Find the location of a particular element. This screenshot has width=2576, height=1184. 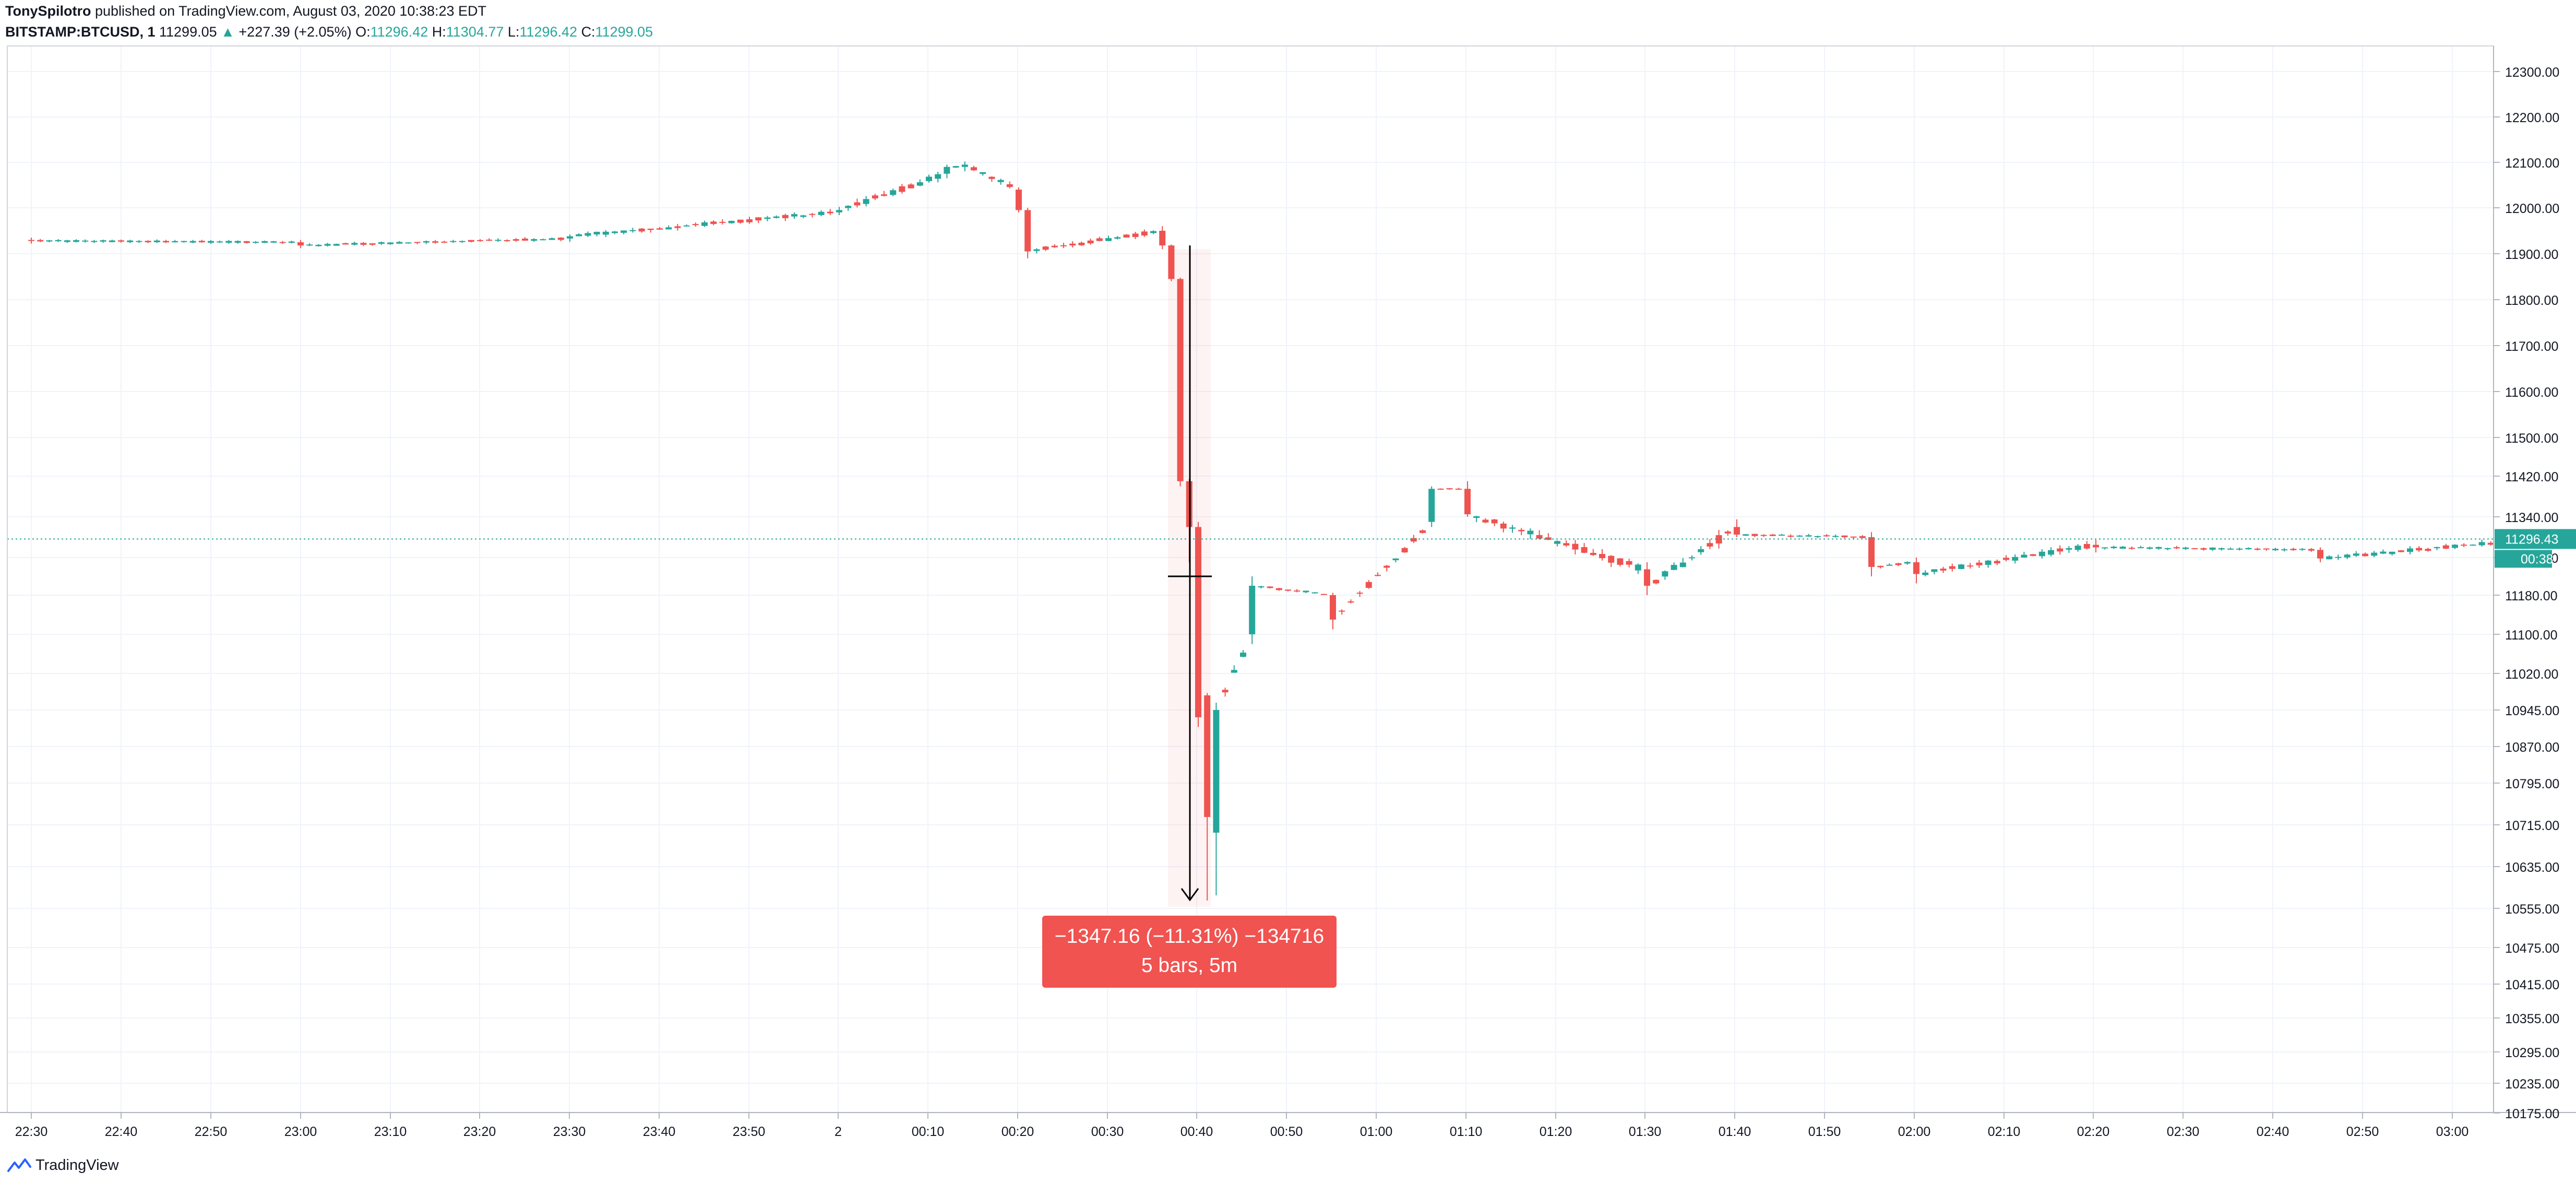

author-name: TonySpilotro is located at coordinates (48, 11).